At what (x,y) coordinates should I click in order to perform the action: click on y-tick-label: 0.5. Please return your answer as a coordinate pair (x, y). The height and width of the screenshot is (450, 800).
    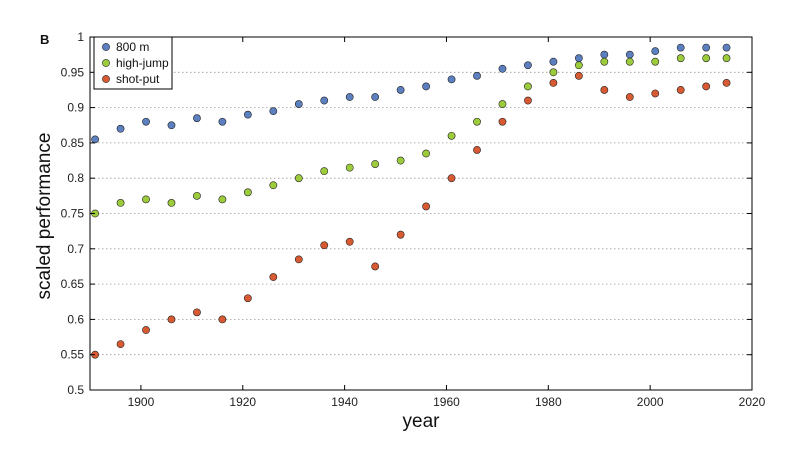
    Looking at the image, I should click on (75, 390).